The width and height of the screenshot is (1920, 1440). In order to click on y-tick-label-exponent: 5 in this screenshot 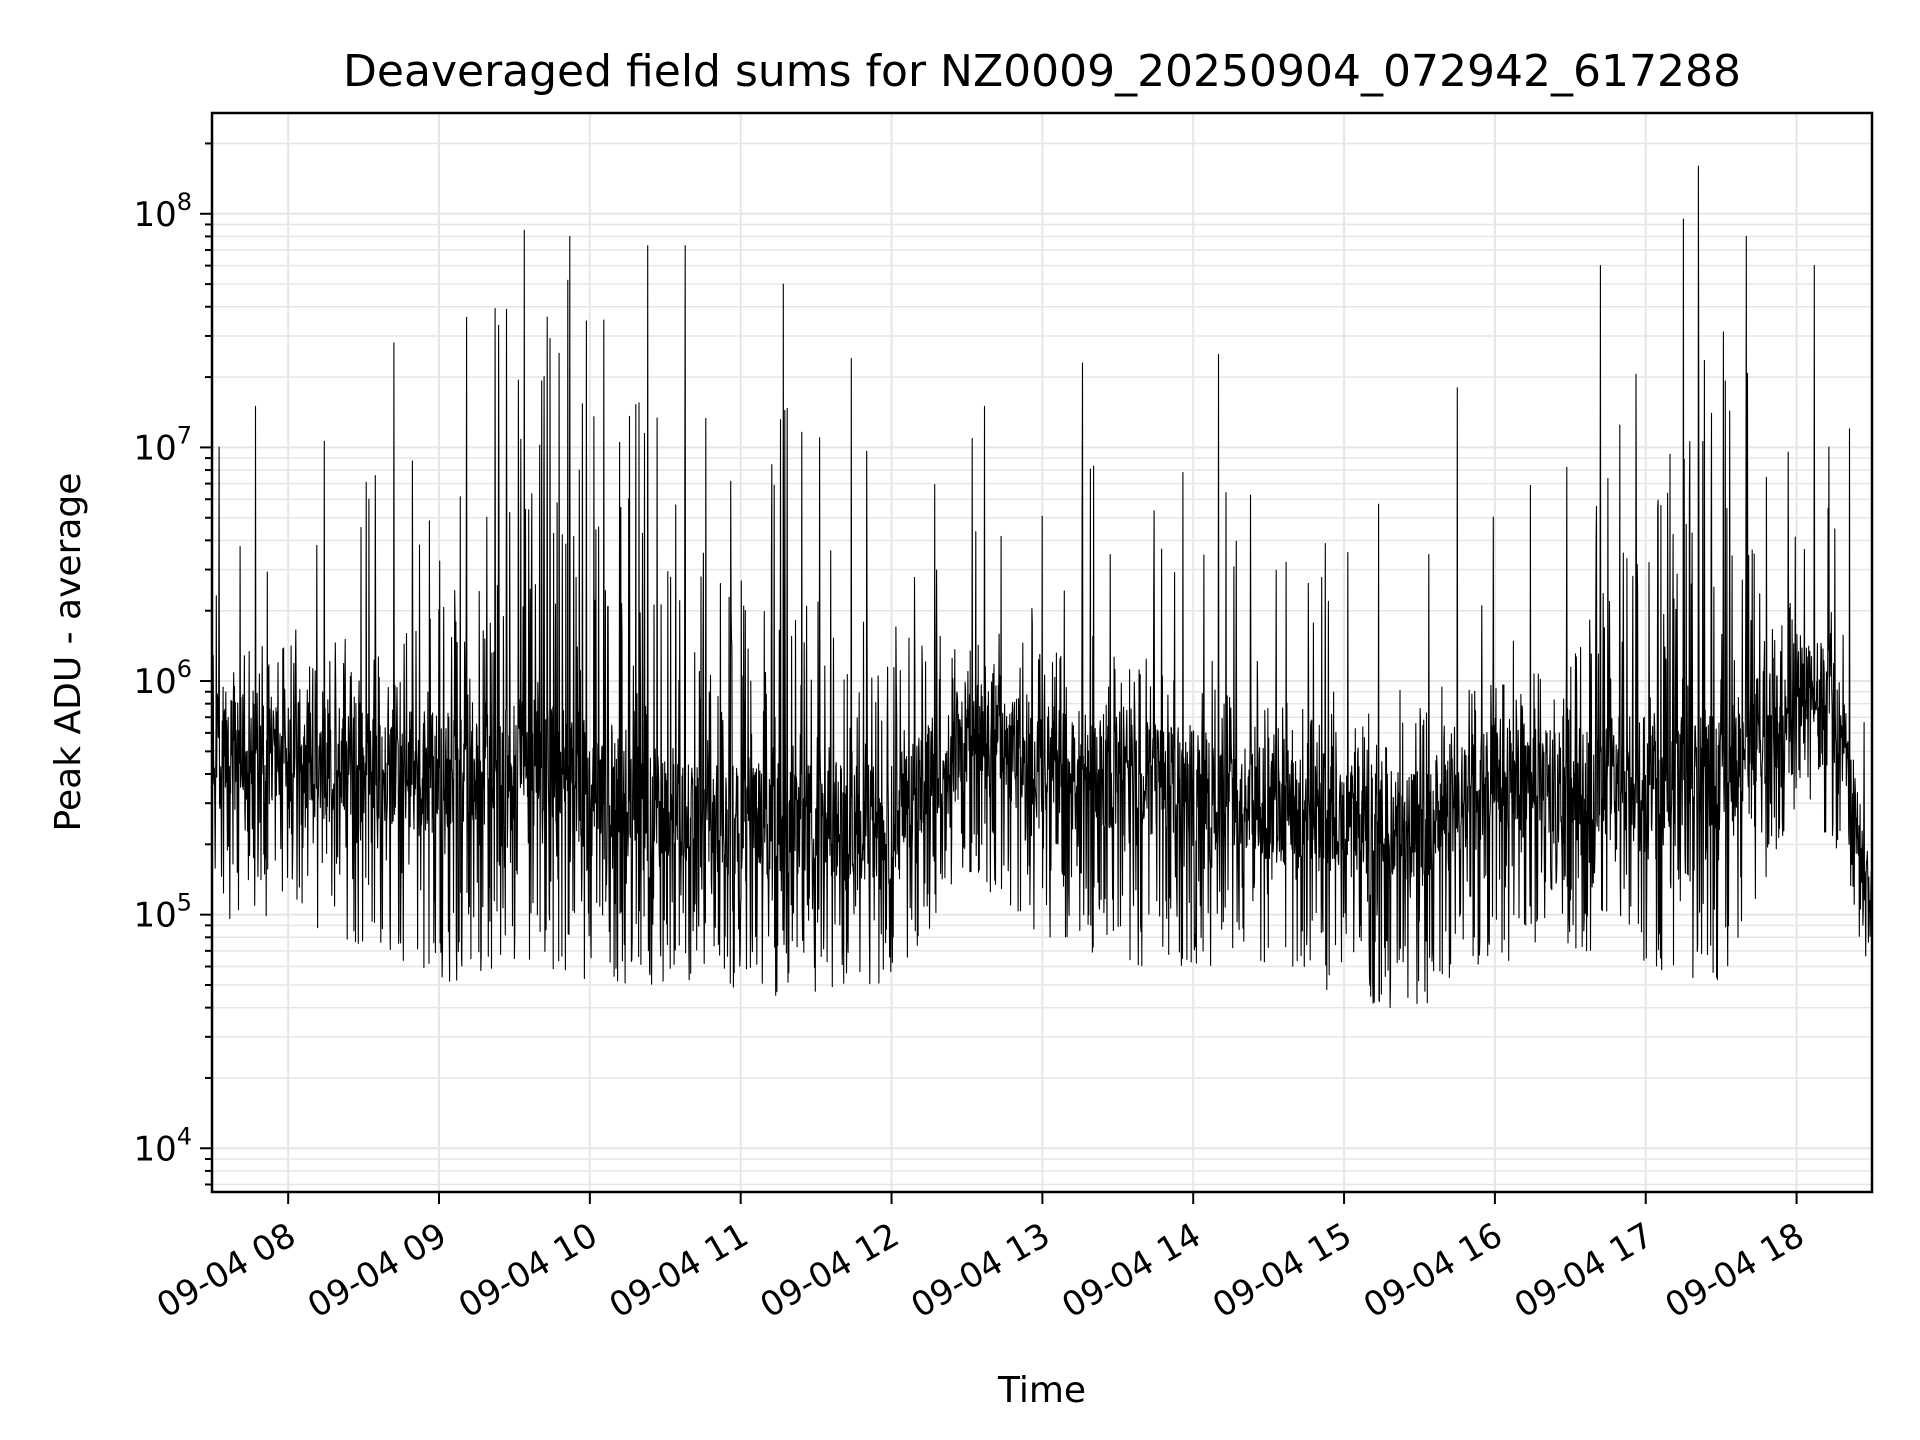, I will do `click(184, 903)`.